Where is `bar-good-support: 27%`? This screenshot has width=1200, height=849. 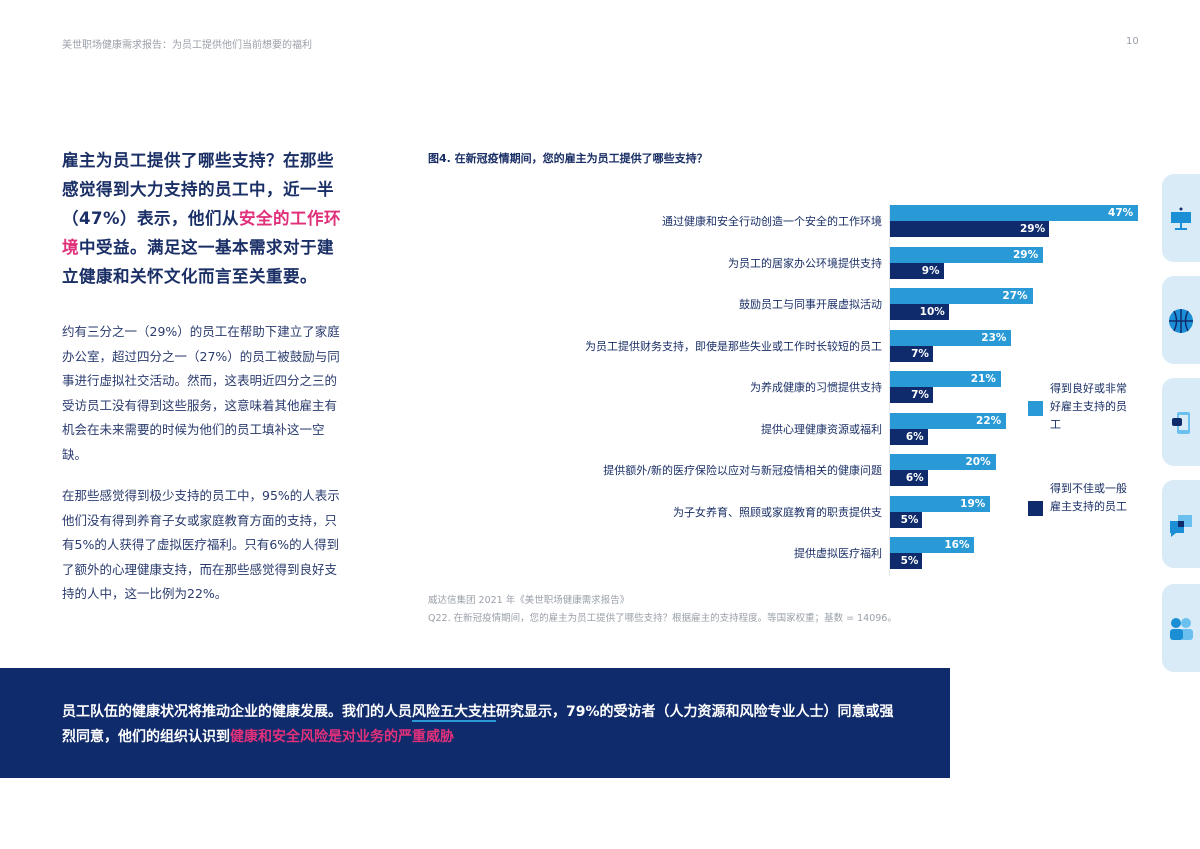 bar-good-support: 27% is located at coordinates (961, 296).